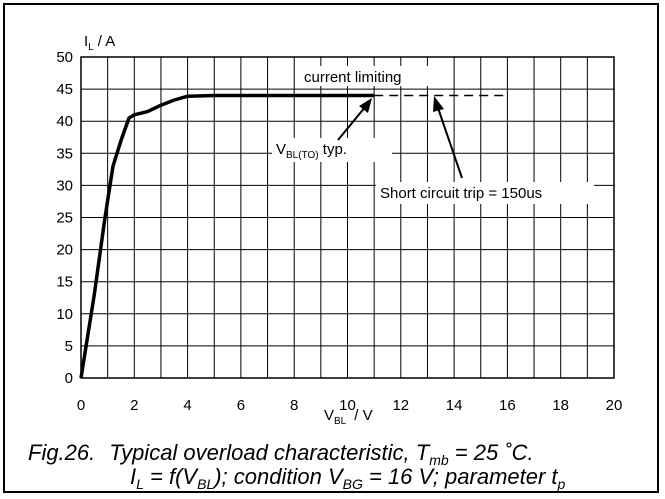 This screenshot has height=499, width=665. Describe the element at coordinates (99, 43) in the screenshot. I see `y-axis-label: IL / A` at that location.